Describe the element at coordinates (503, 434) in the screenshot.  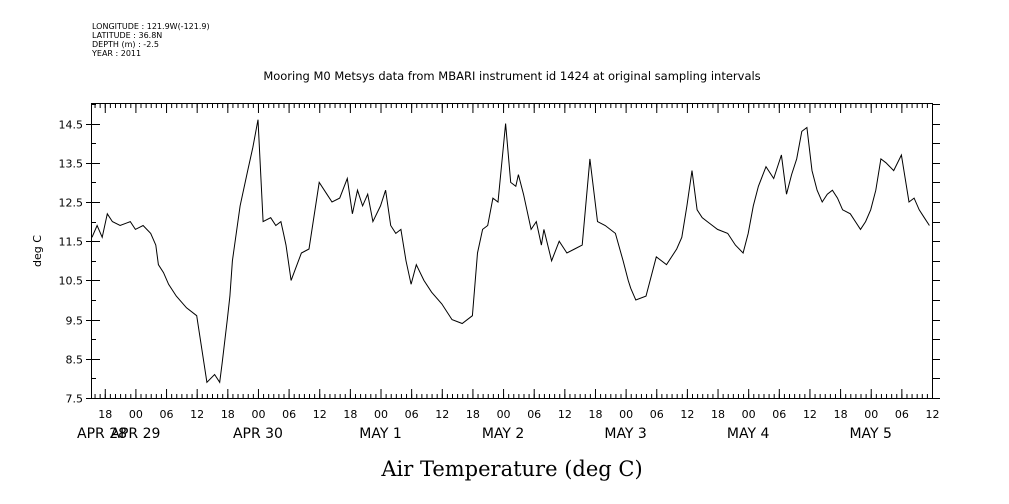
I see `date-label: MAY 2` at that location.